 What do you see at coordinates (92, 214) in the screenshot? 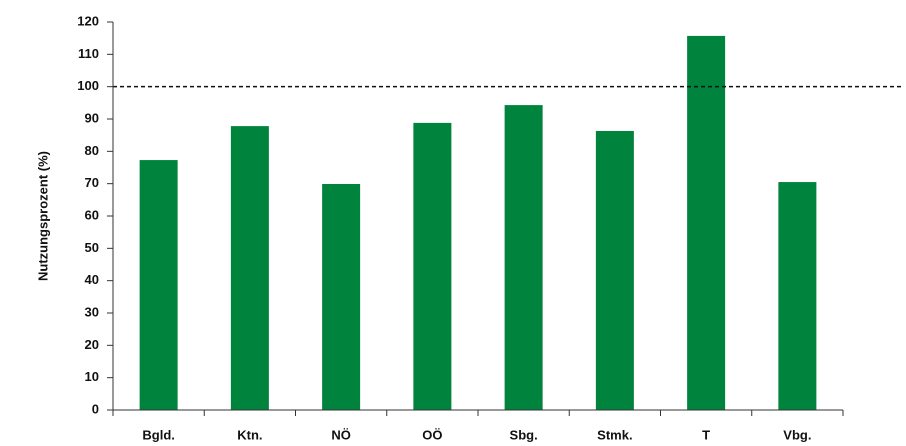
I see `y-tick-label: 60` at bounding box center [92, 214].